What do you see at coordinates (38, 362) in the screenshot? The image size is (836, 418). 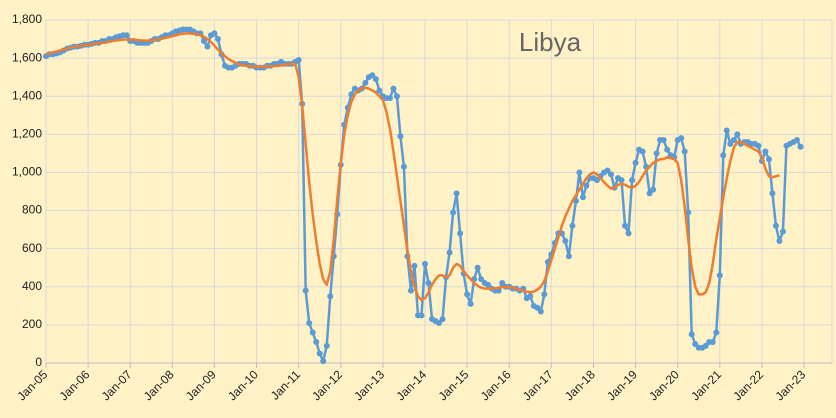 I see `y-tick-label: 0` at bounding box center [38, 362].